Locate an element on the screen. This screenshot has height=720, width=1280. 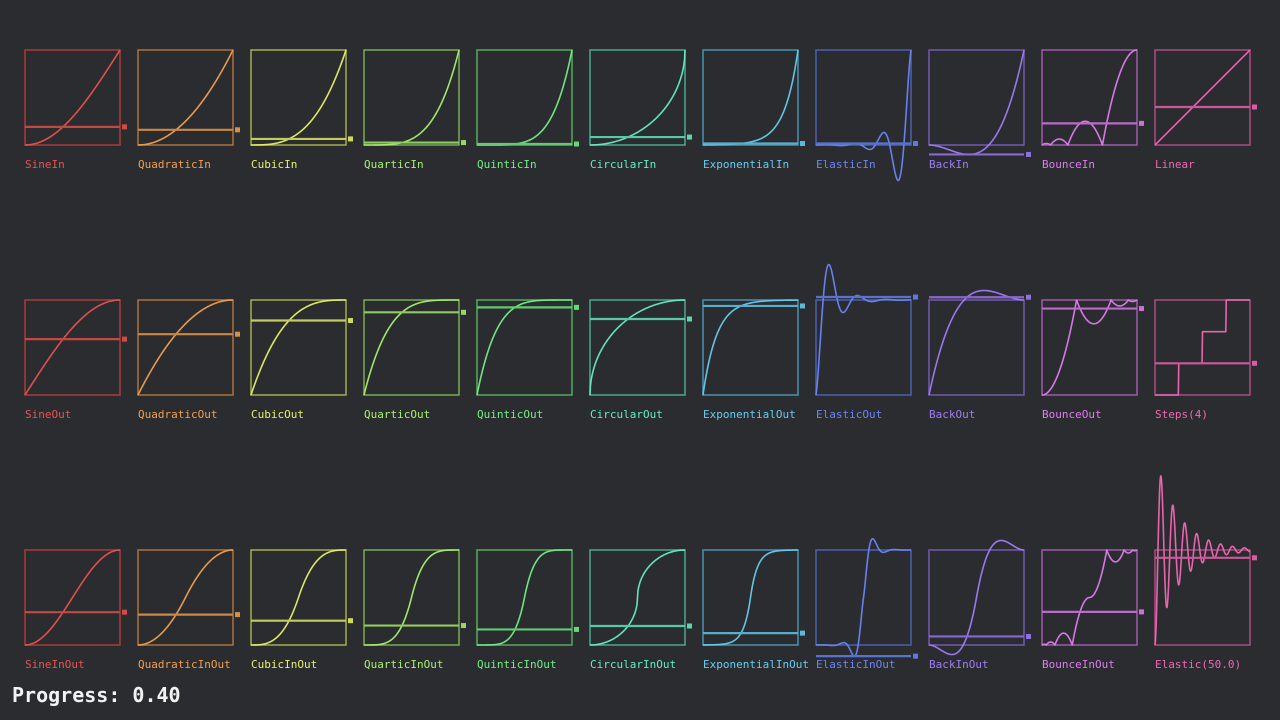
easing-cell-cubicinout is located at coordinates (301, 597).